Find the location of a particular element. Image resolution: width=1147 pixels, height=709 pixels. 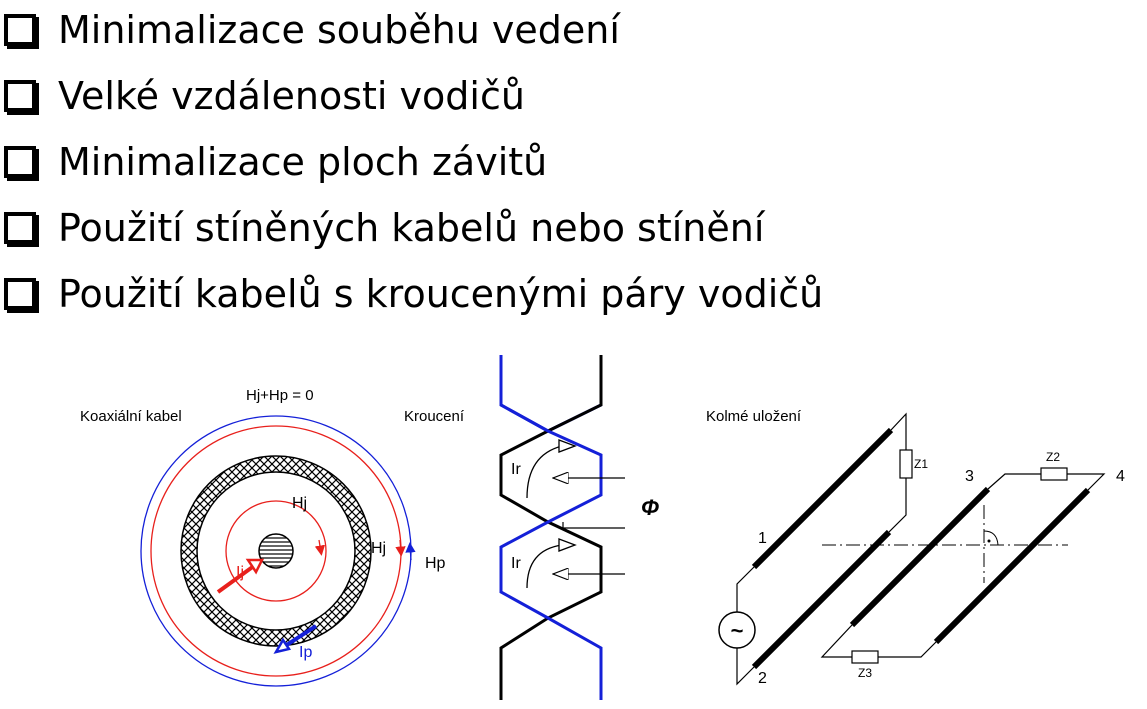

z3-label: Z3 is located at coordinates (865, 673).